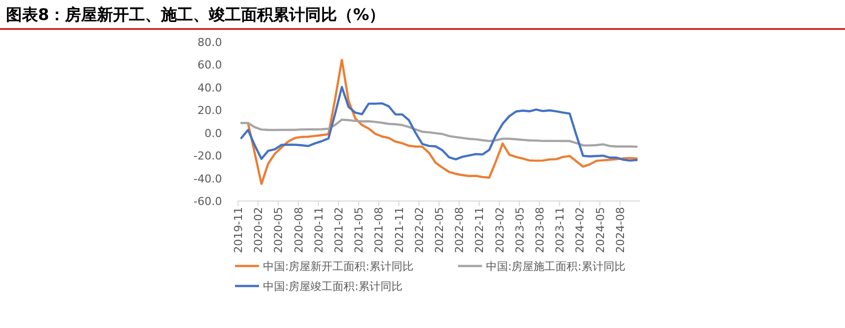  What do you see at coordinates (519, 230) in the screenshot?
I see `x-tick-label: 2023-05` at bounding box center [519, 230].